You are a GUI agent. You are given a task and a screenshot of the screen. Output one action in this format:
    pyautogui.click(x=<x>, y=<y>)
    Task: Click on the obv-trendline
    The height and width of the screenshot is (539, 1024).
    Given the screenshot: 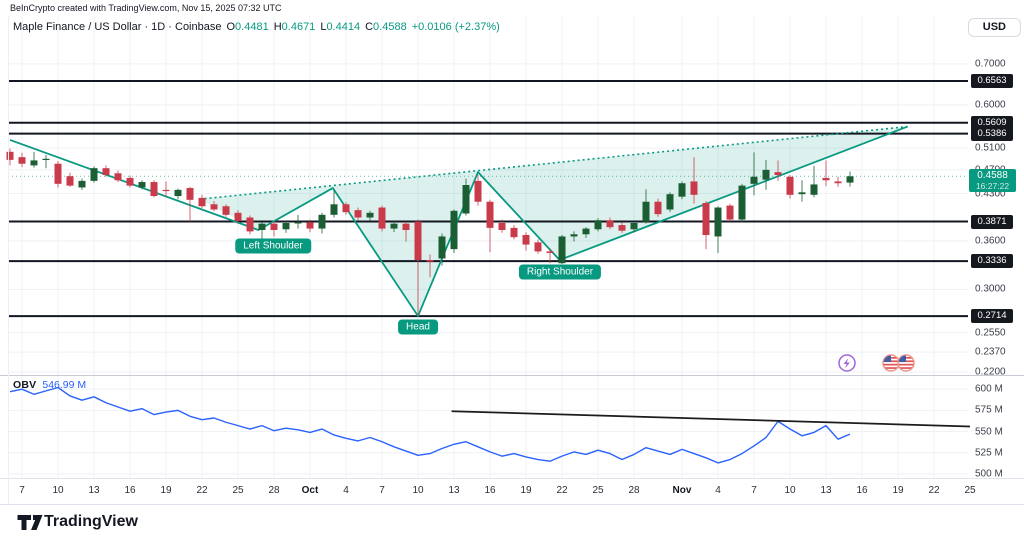 What is the action you would take?
    pyautogui.click(x=711, y=419)
    